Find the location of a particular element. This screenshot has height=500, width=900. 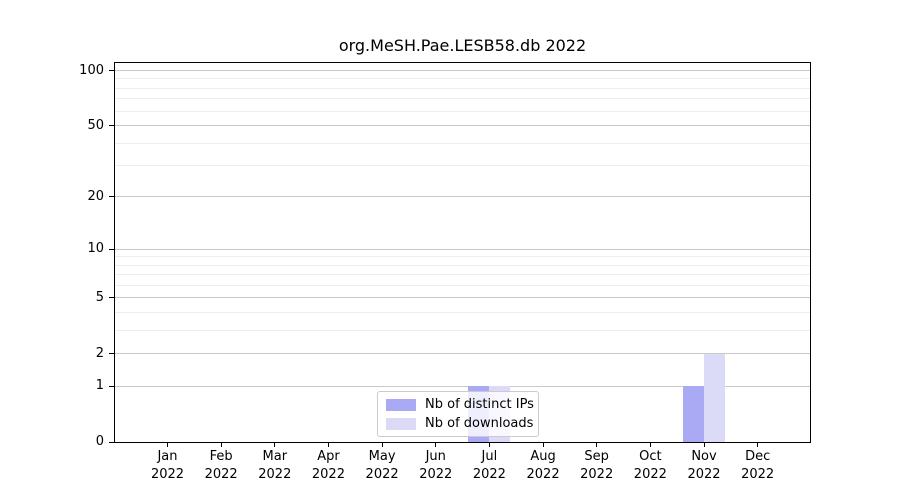

month-label: Jul is located at coordinates (489, 456).